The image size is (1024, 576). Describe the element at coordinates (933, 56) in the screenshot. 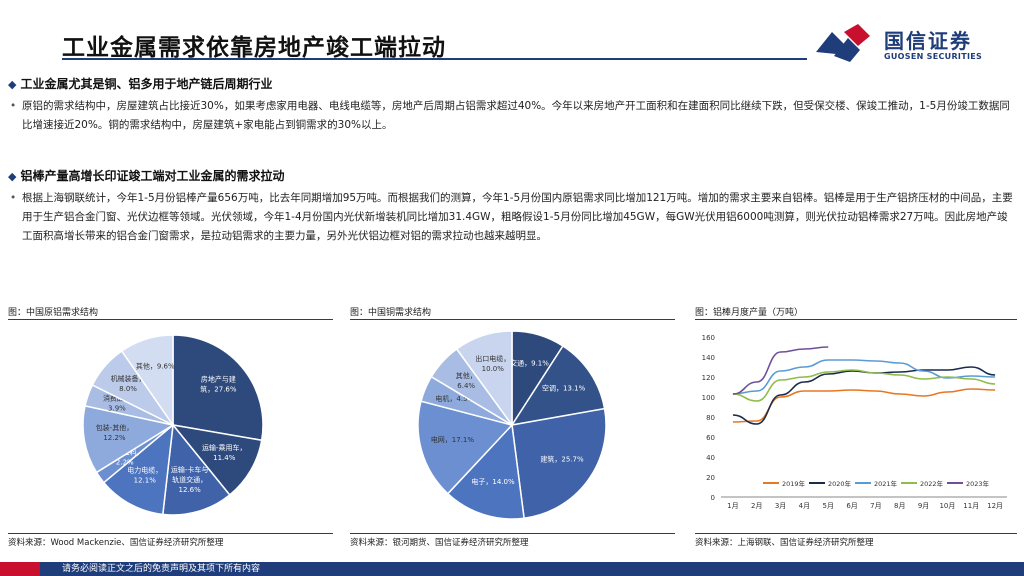

I see `logo-en-text: GUOSEN SECURITIES` at that location.